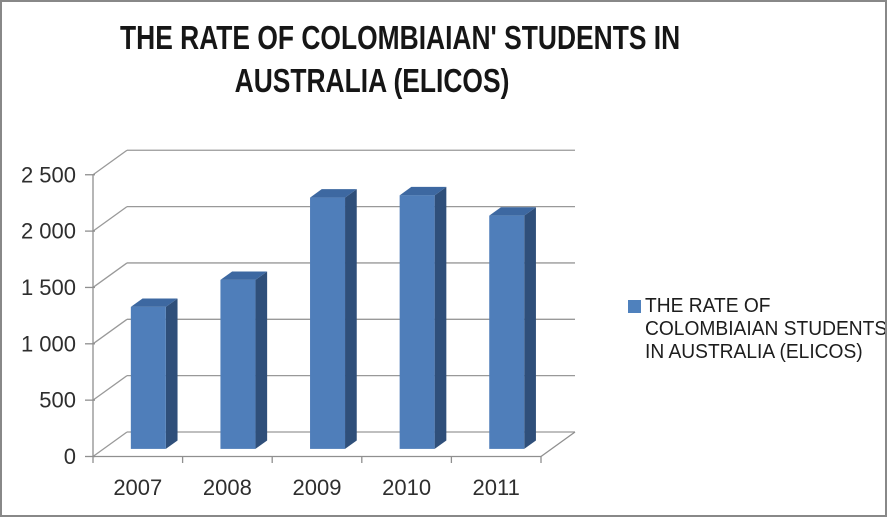 Image resolution: width=887 pixels, height=517 pixels. I want to click on legend-label-line2: COLOMBIAIAN STUDENTS, so click(766, 329).